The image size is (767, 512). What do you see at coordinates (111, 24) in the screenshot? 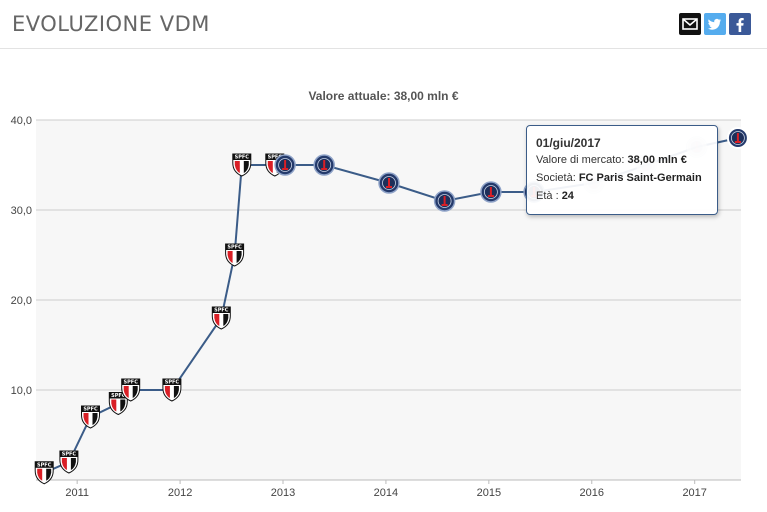
I see `page-title: EVOLUZIONE VDM` at bounding box center [111, 24].